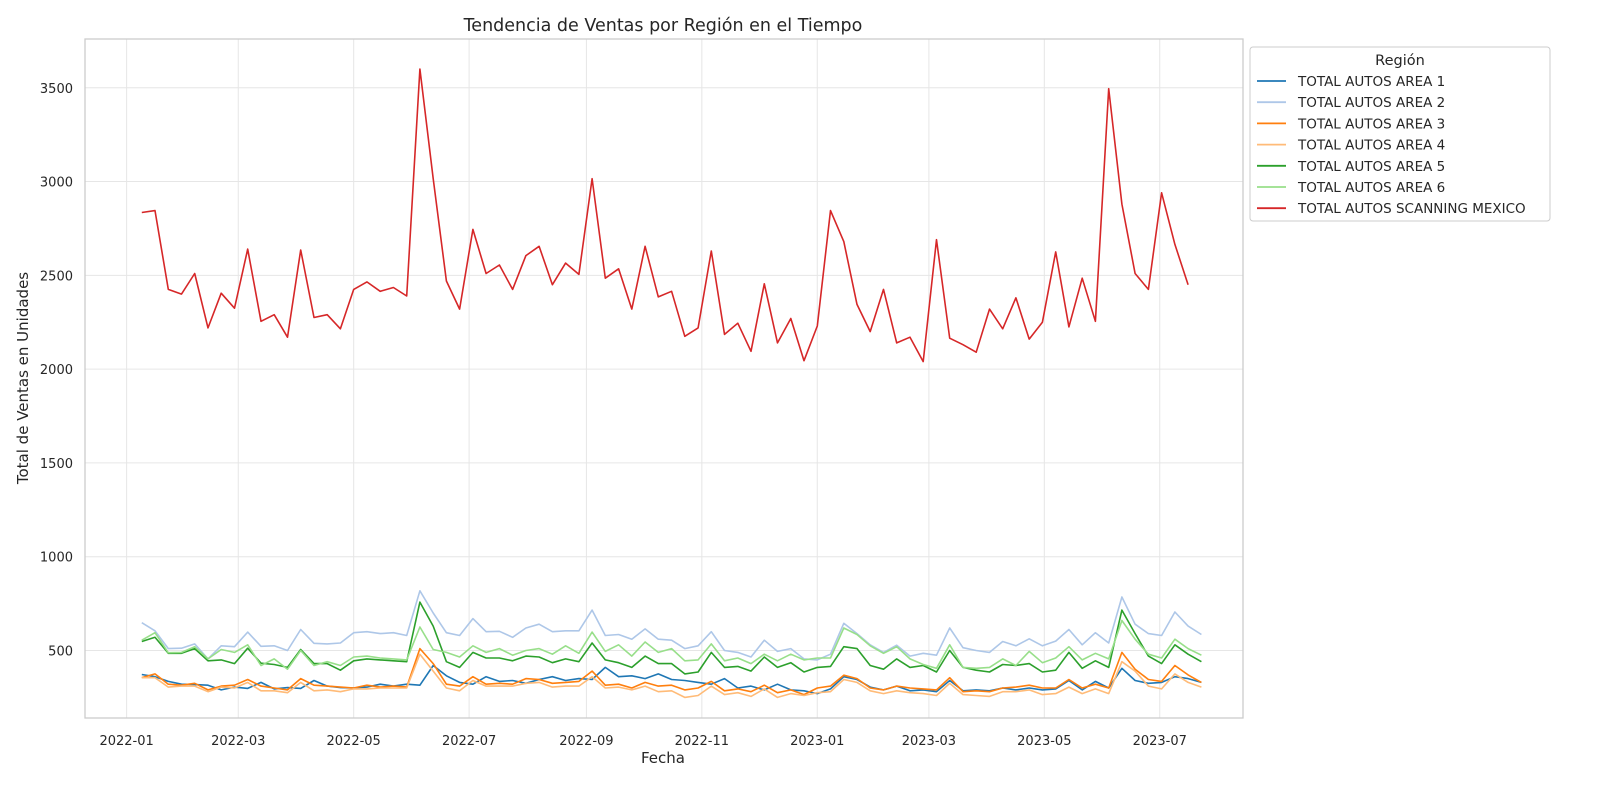  Describe the element at coordinates (60, 651) in the screenshot. I see `y-tick-label: 500` at that location.